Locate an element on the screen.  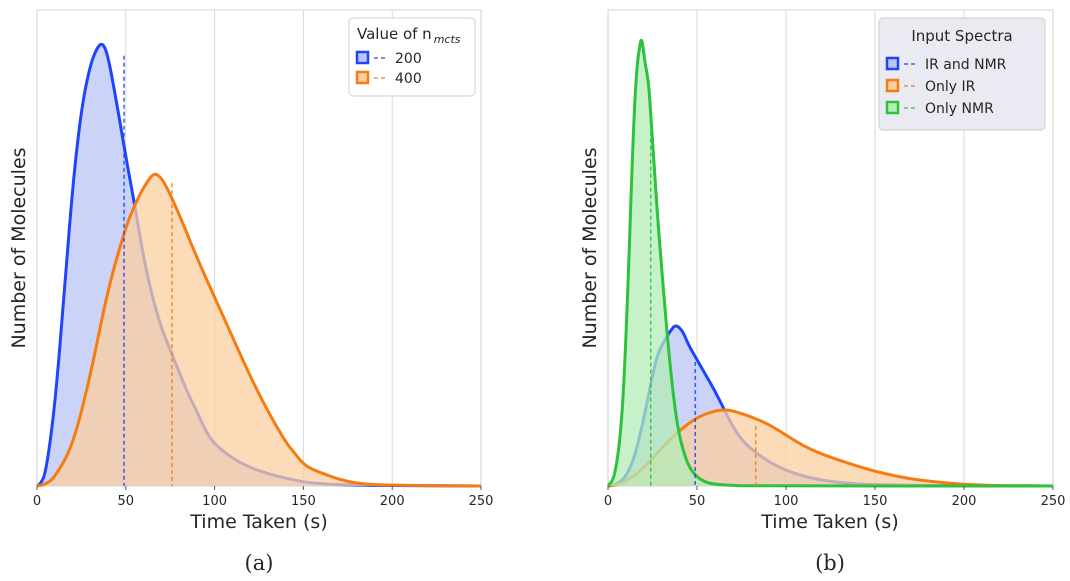
y-axis-label-a: Number of Molecules is located at coordinates (19, 247).